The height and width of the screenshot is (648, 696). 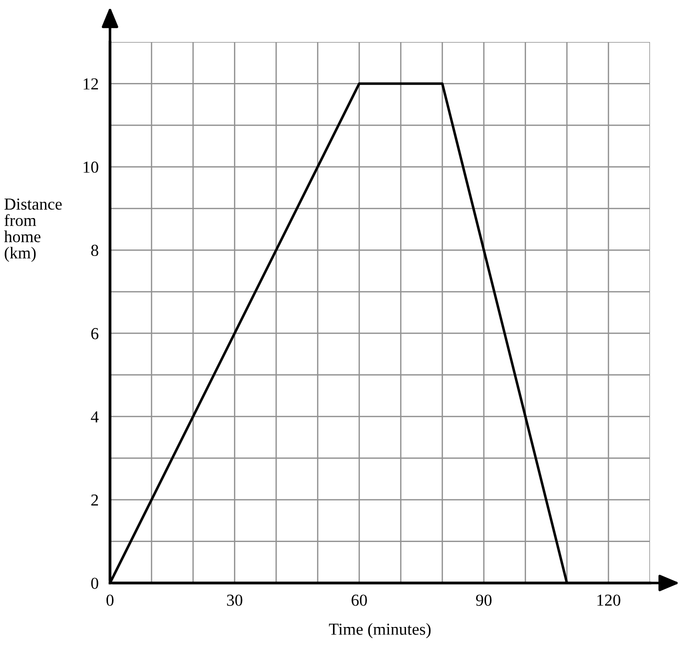 What do you see at coordinates (359, 600) in the screenshot?
I see `x-tick-label: 60` at bounding box center [359, 600].